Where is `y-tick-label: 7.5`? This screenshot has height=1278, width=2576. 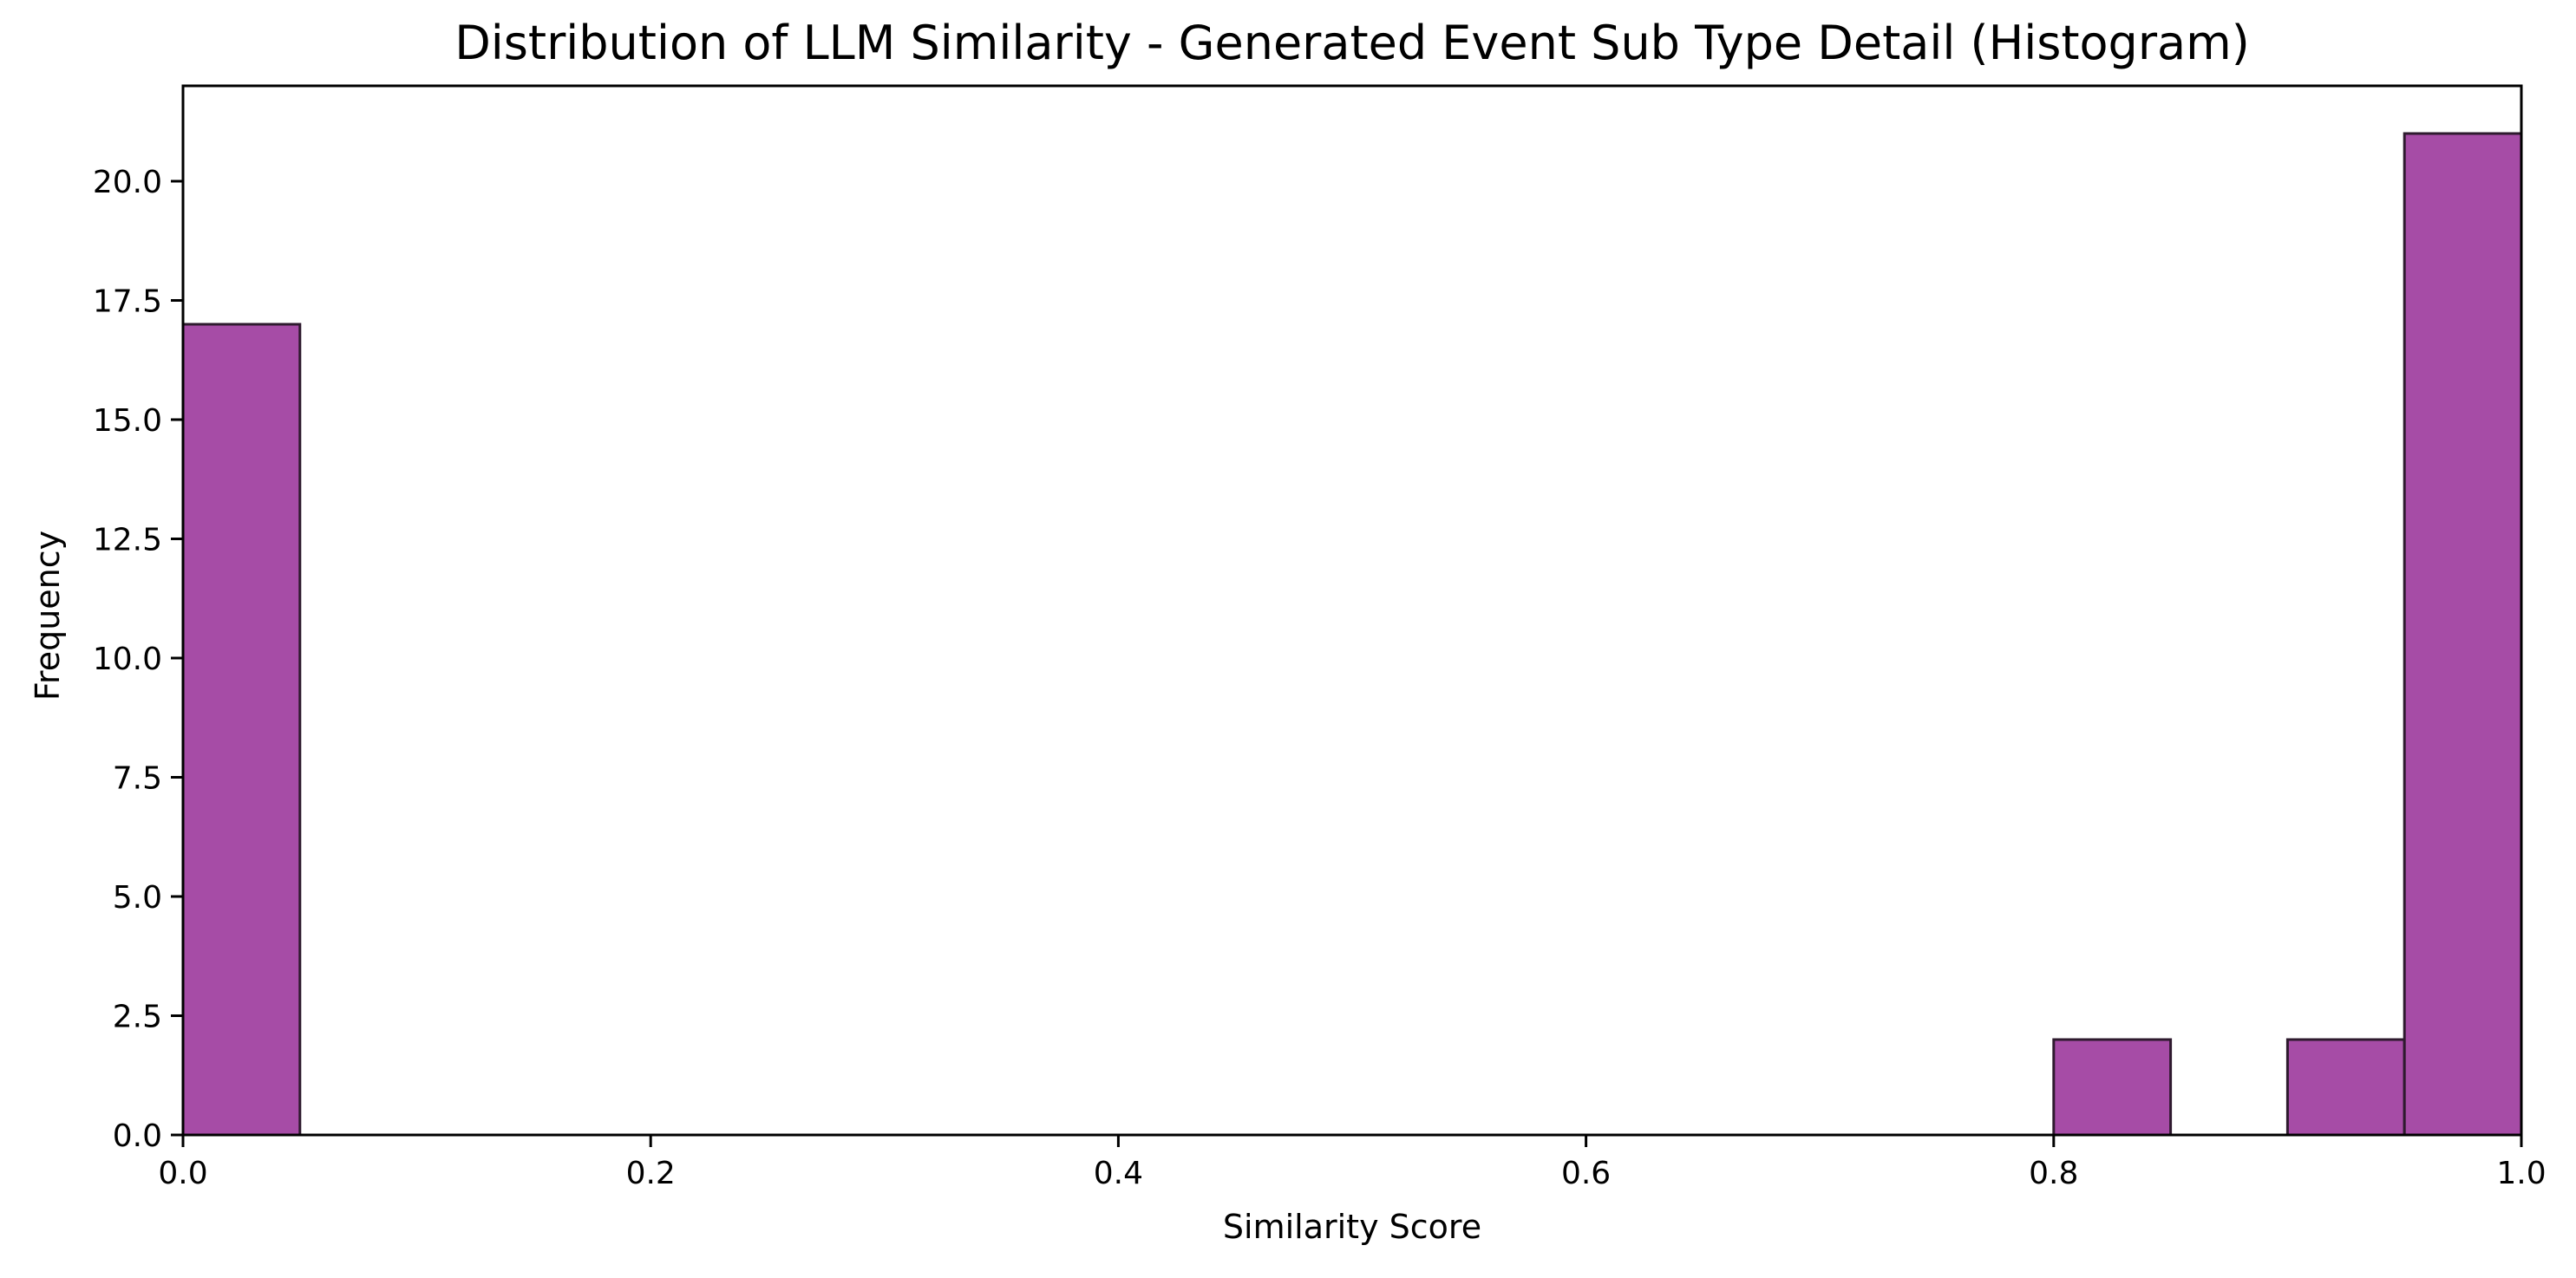 y-tick-label: 7.5 is located at coordinates (137, 779).